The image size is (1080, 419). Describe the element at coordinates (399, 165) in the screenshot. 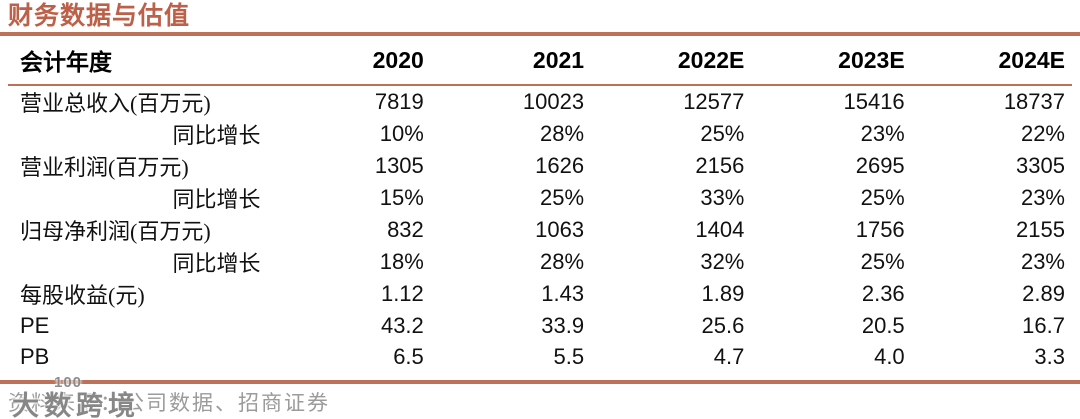

I see `cell-value: 1305` at that location.